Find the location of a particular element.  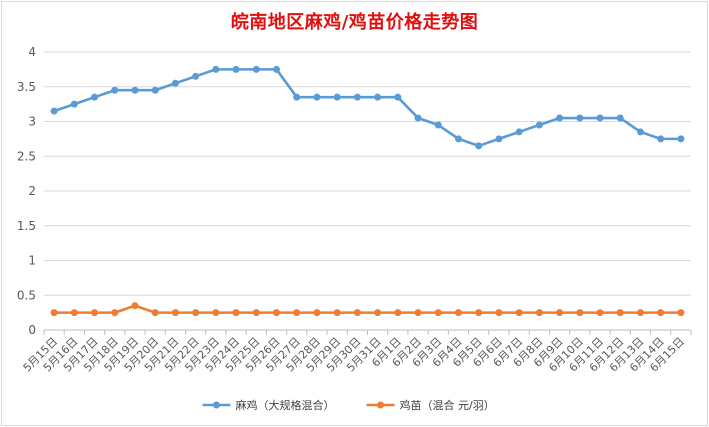

legend-item: 鸡苗（混合 元/羽） is located at coordinates (430, 405).